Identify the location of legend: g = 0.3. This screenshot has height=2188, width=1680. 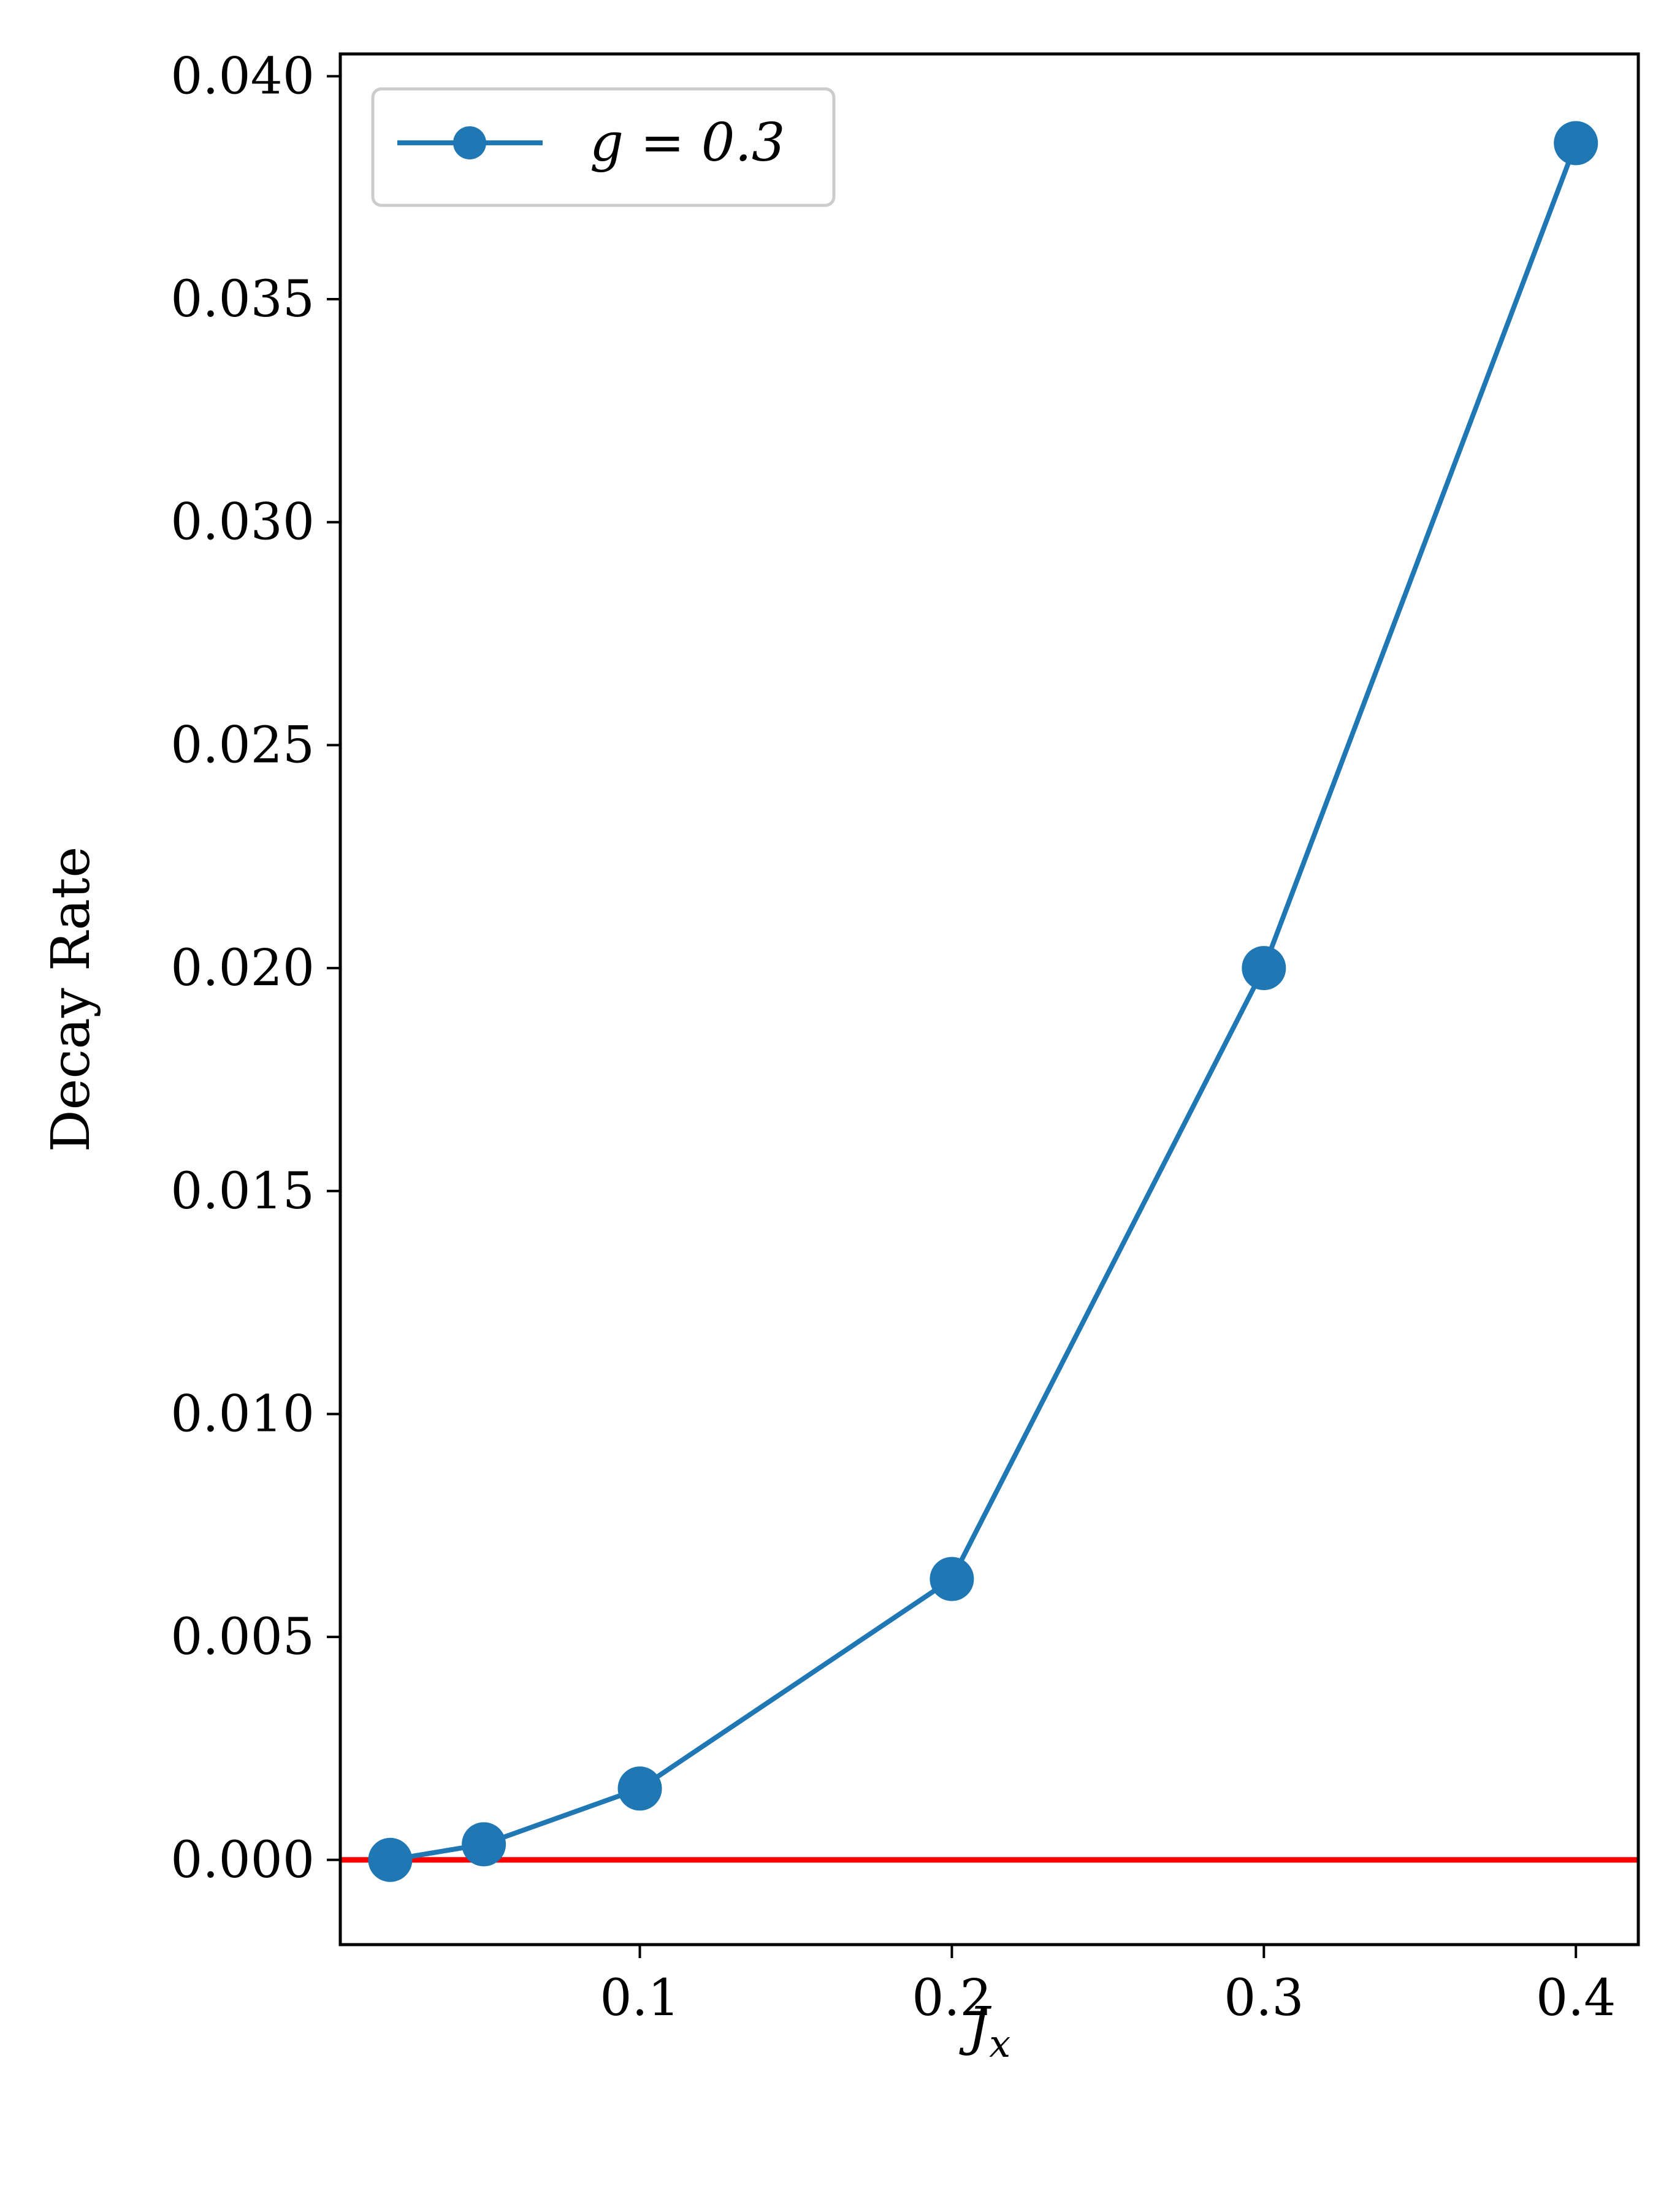
(603, 147).